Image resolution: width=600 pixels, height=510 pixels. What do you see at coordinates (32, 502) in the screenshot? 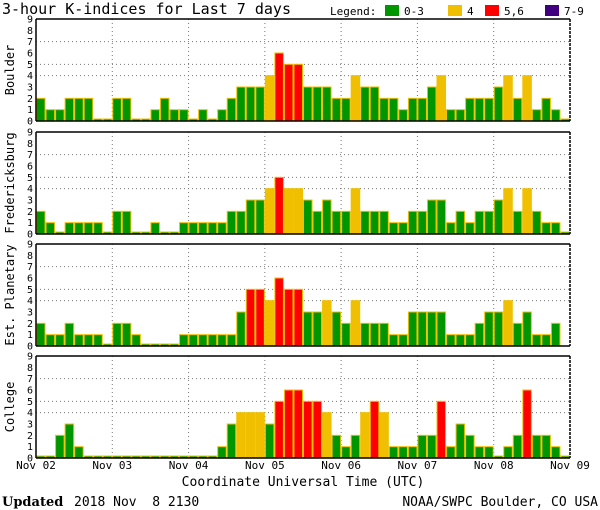
I see `updated-label: Updated` at bounding box center [32, 502].